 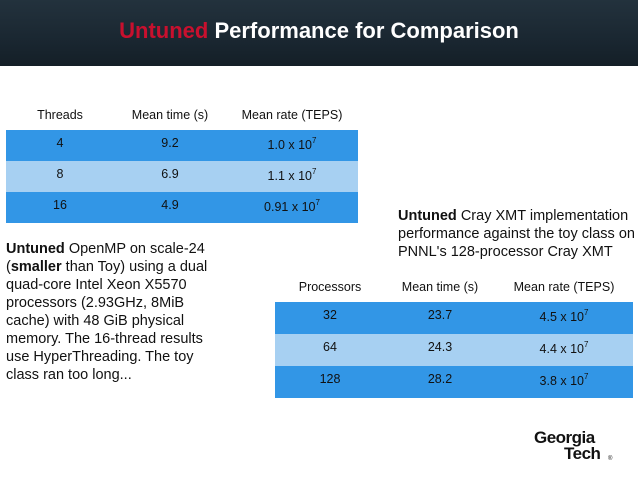 What do you see at coordinates (170, 176) in the screenshot?
I see `time-cell: 6.9` at bounding box center [170, 176].